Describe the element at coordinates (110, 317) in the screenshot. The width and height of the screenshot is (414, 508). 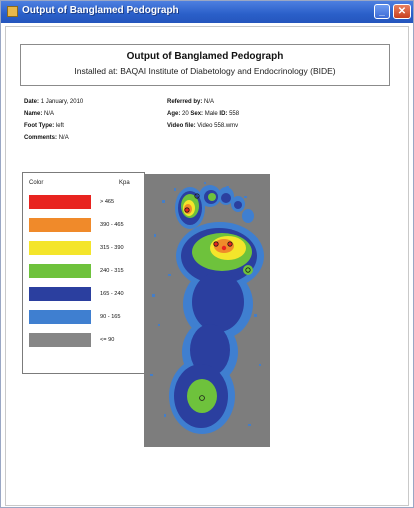
I see `legend-range-90-165: 90 - 165` at that location.